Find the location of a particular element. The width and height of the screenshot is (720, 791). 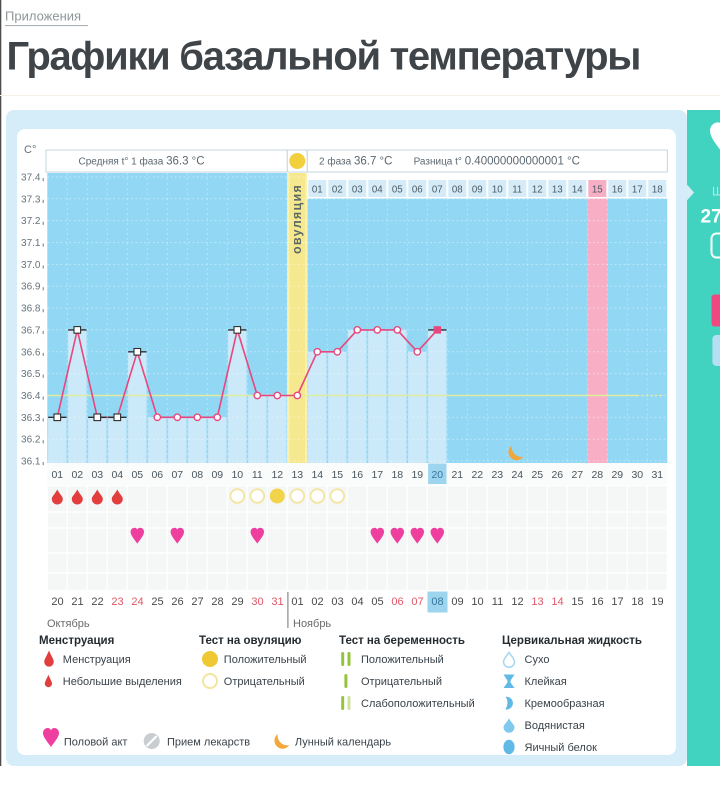

svg-text: Половой акт is located at coordinates (96, 743).